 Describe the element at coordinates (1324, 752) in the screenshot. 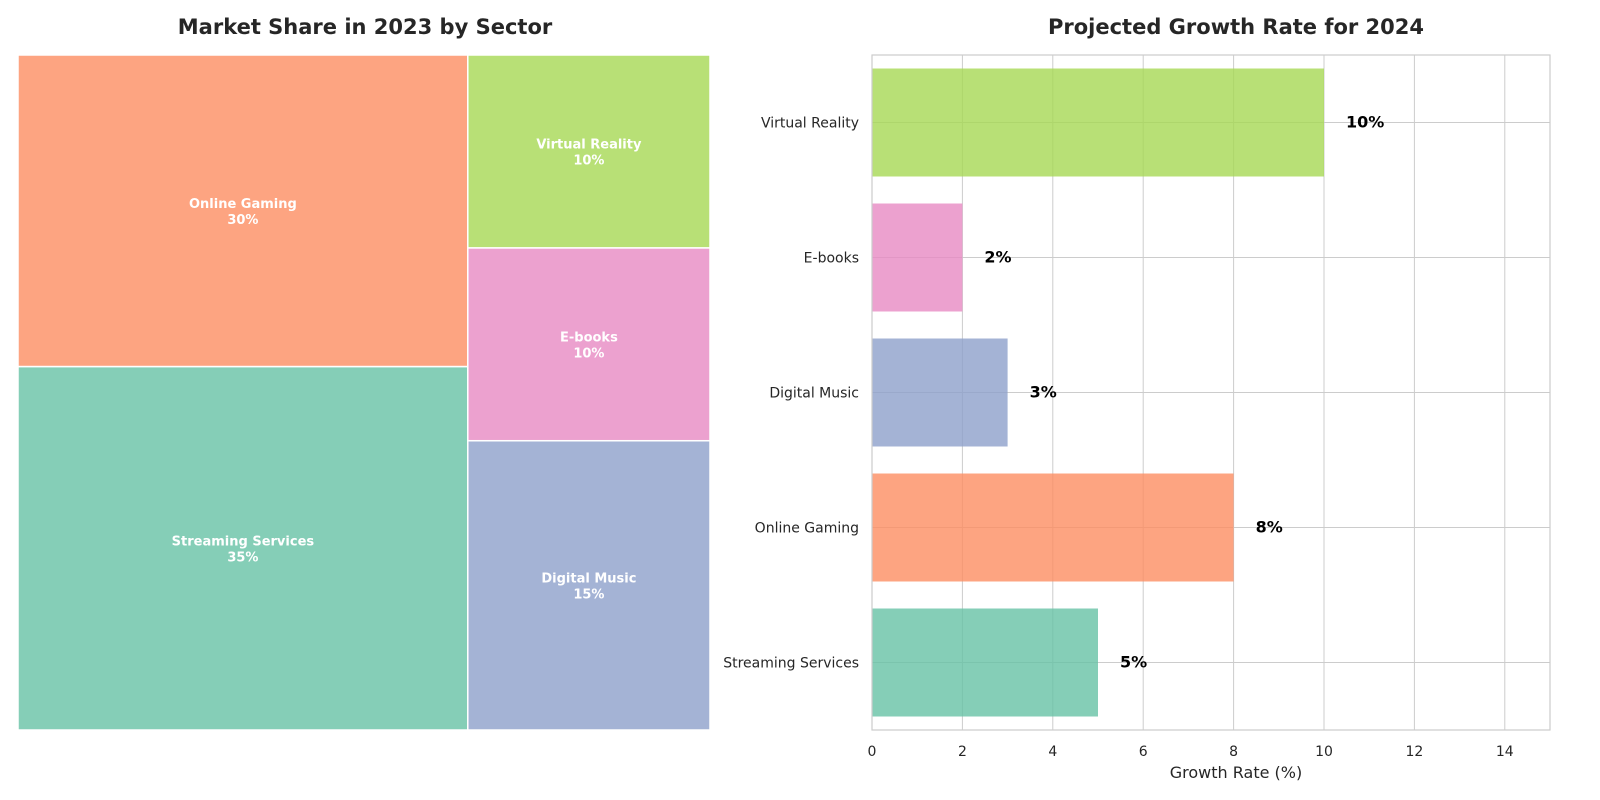

I see `x-tick-label: 10` at that location.